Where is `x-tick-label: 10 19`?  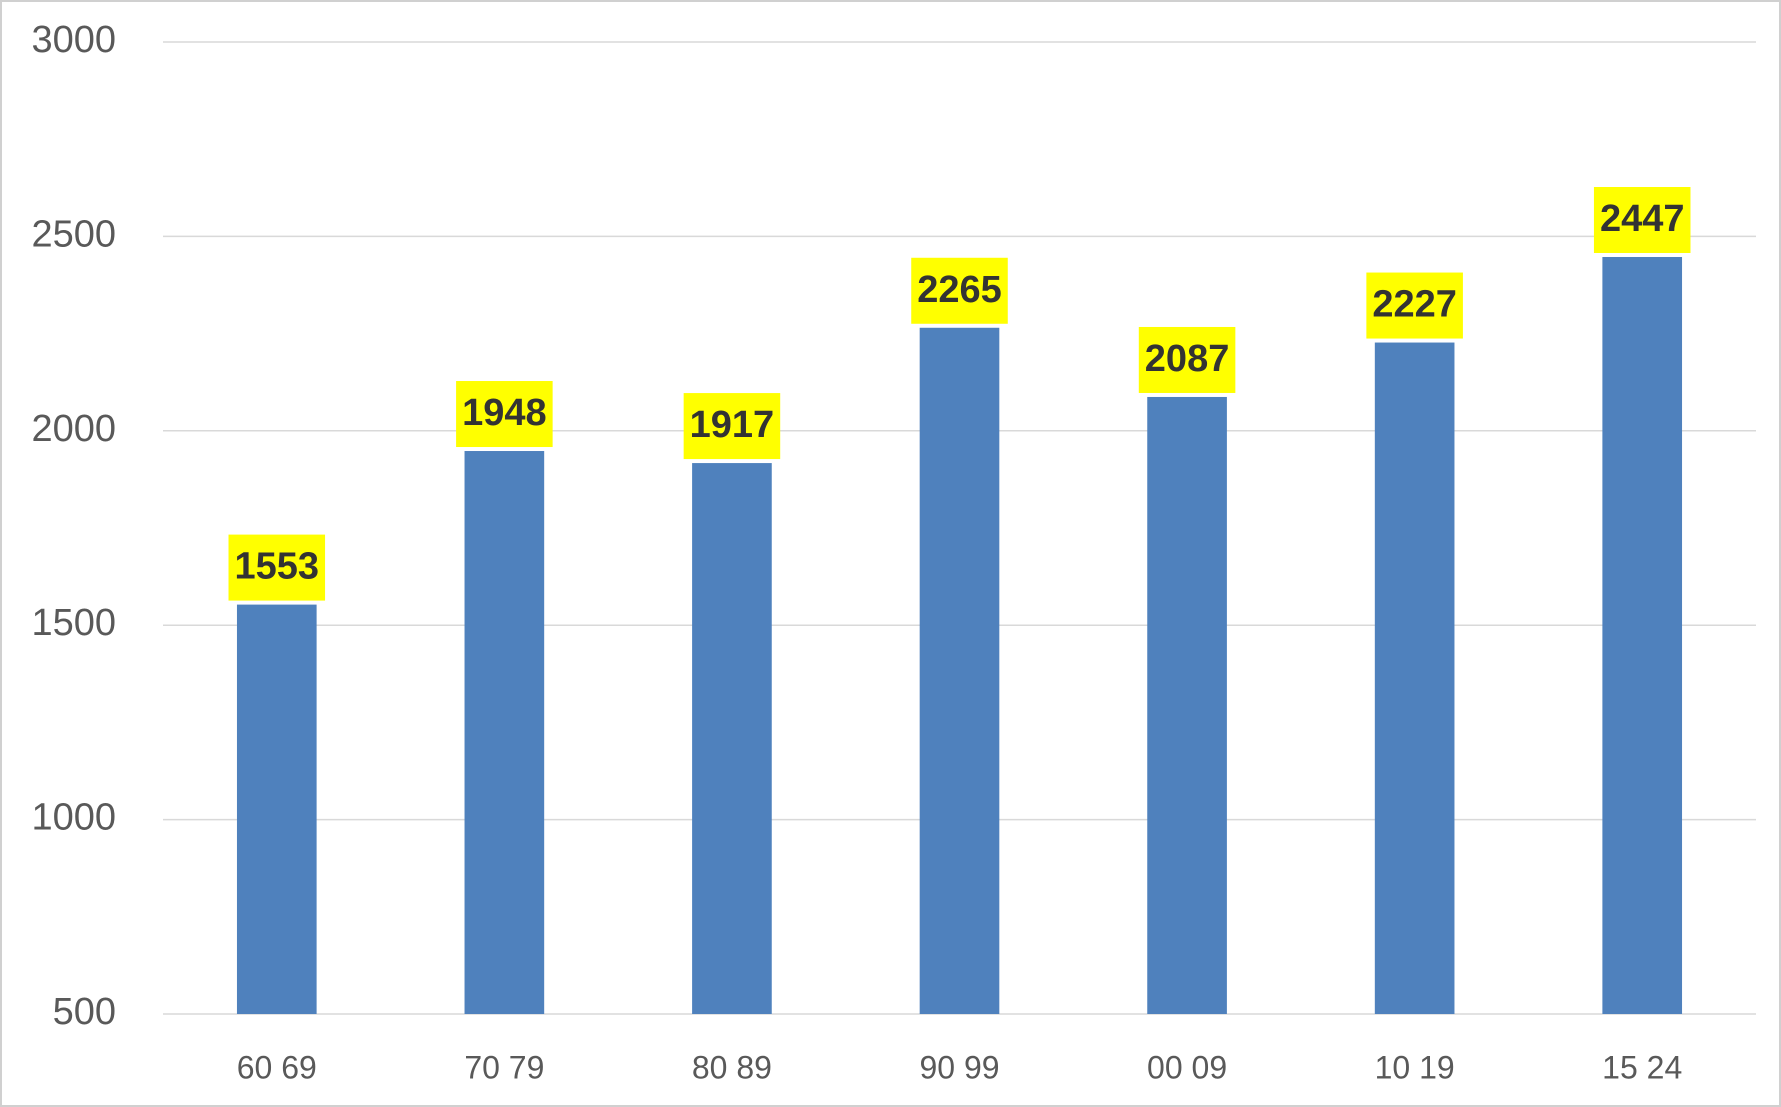 x-tick-label: 10 19 is located at coordinates (1415, 1067).